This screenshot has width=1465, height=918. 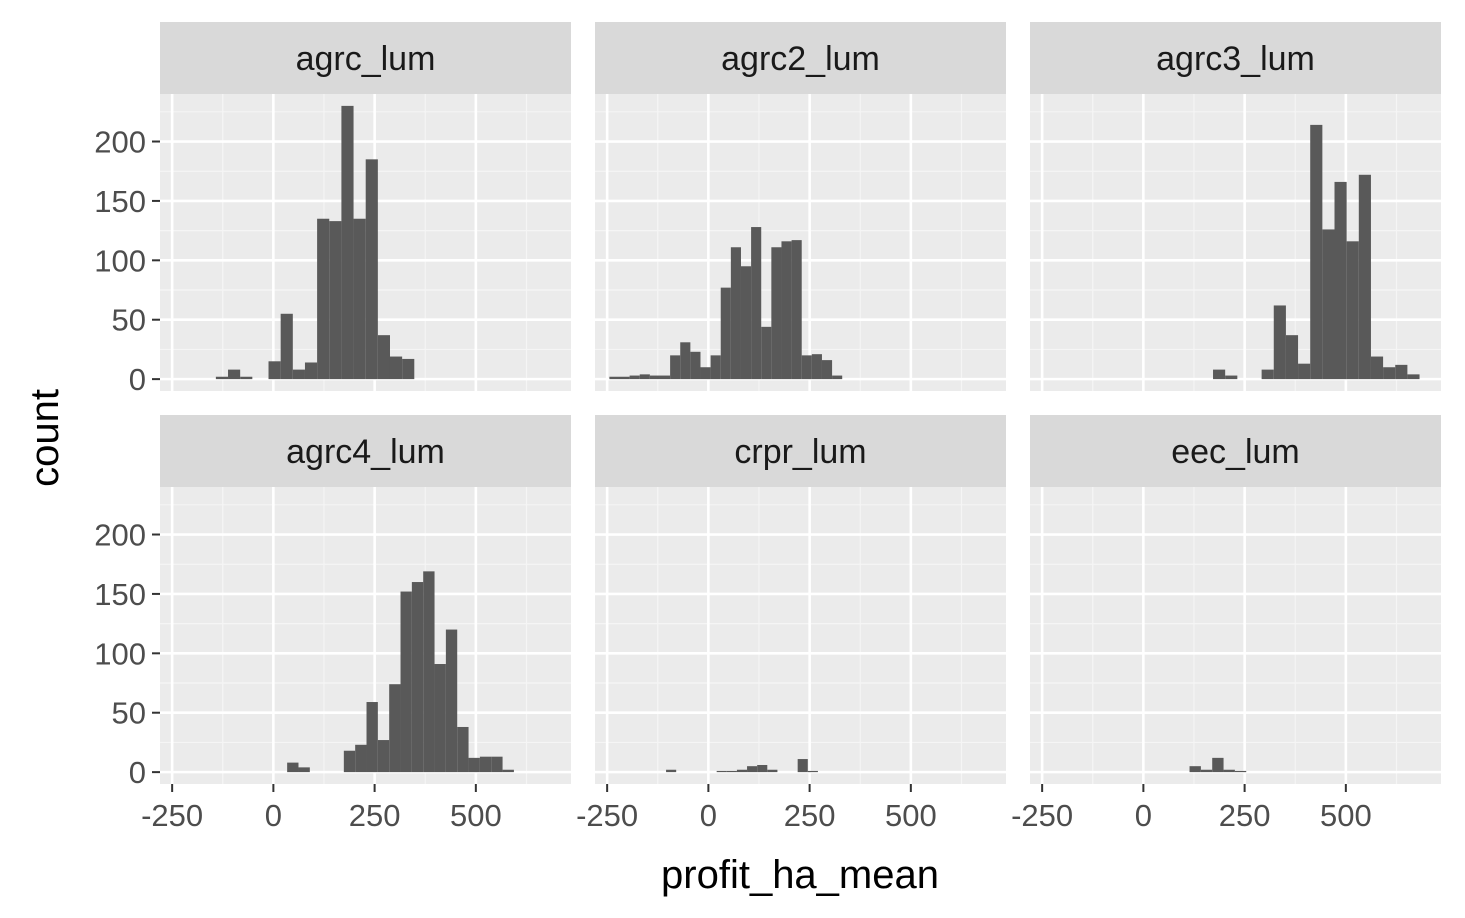 I want to click on x-axis-agrc4-lum: -250 0 250 500, so click(x=321, y=808).